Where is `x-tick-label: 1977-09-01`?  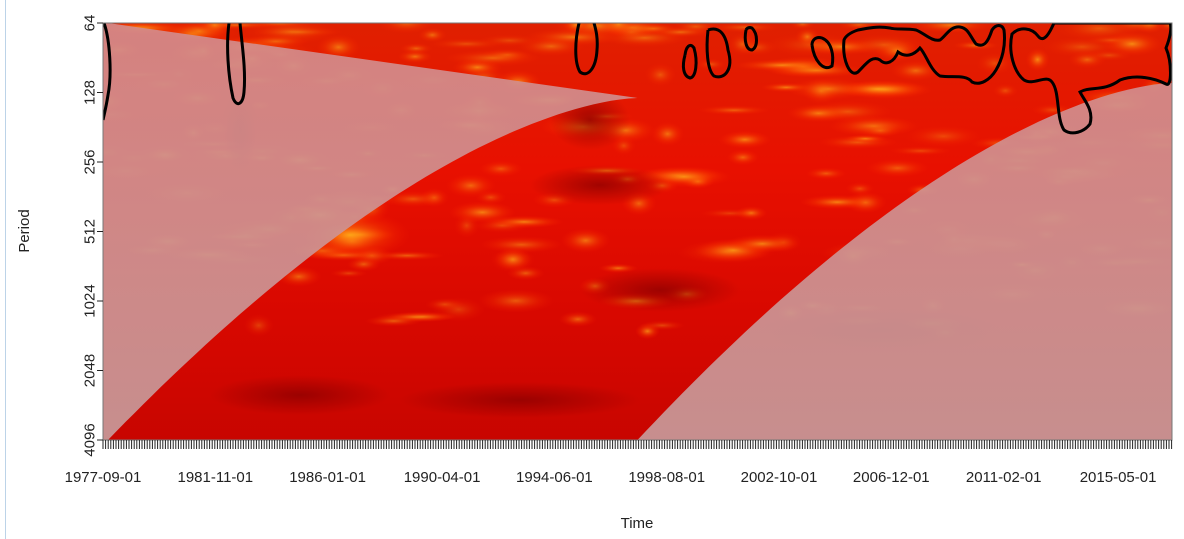 x-tick-label: 1977-09-01 is located at coordinates (103, 477).